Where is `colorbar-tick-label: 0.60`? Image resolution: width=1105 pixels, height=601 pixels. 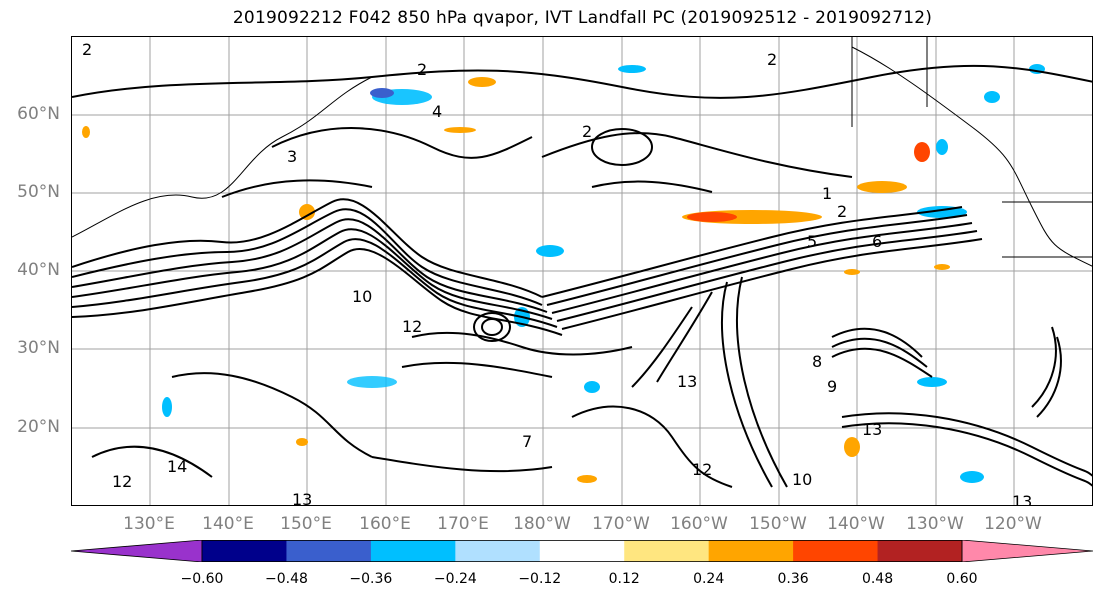
colorbar-tick-label: 0.60 is located at coordinates (962, 579).